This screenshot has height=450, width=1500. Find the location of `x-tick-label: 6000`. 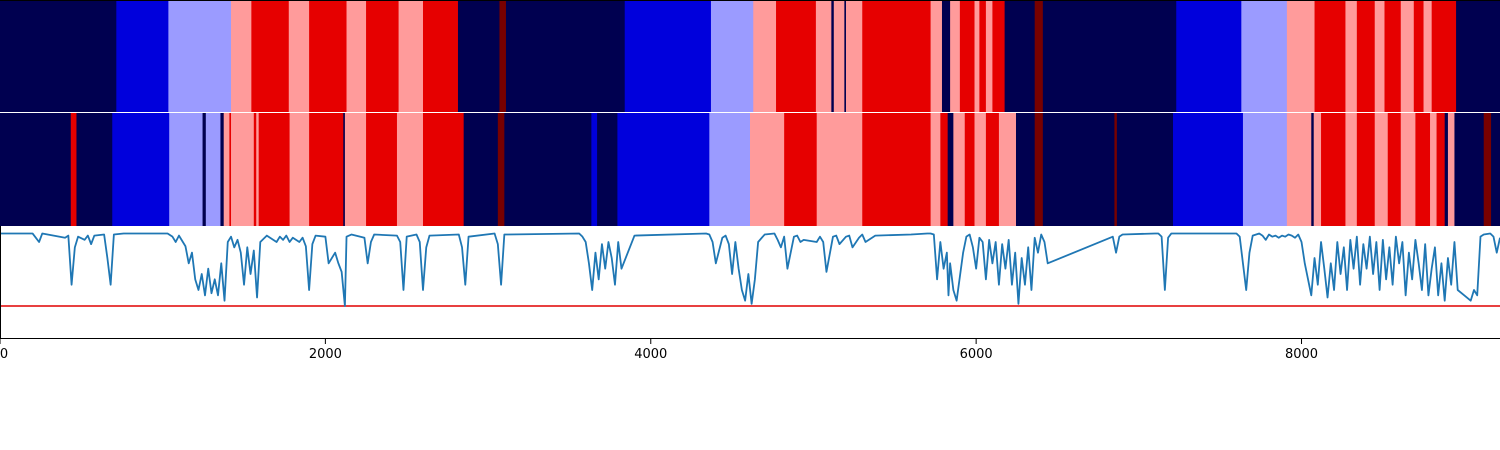

x-tick-label: 6000 is located at coordinates (976, 354).